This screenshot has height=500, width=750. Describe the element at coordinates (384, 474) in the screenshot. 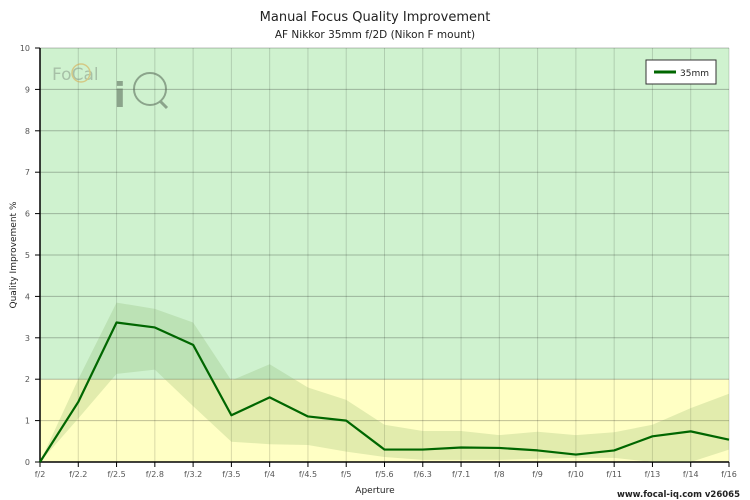

I see `x-tick-label: f/5.6` at that location.